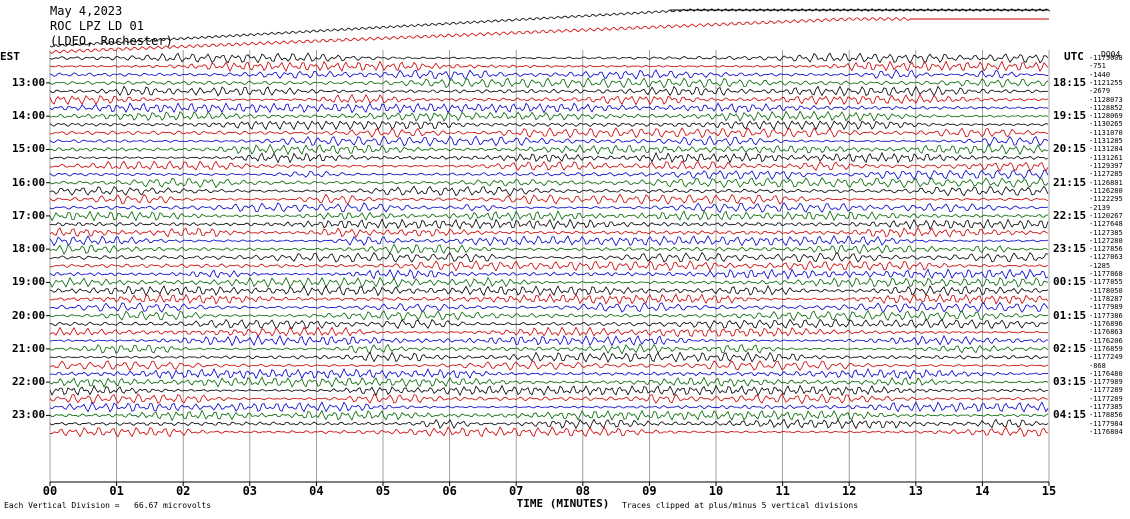 The image size is (1130, 519). What do you see at coordinates (1106, 149) in the screenshot?
I see `trace-offset-label: -1131284` at bounding box center [1106, 149].